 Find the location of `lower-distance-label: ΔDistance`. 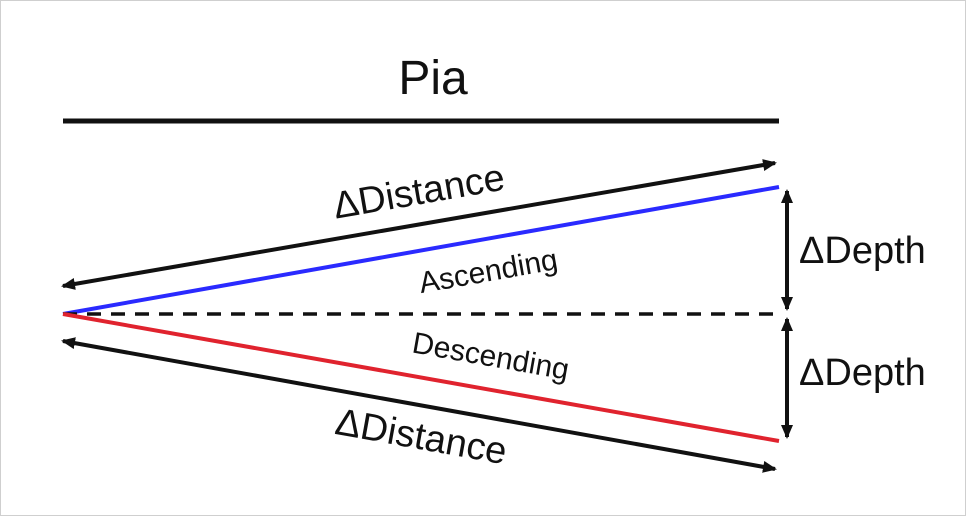

lower-distance-label: ΔDistance is located at coordinates (421, 437).